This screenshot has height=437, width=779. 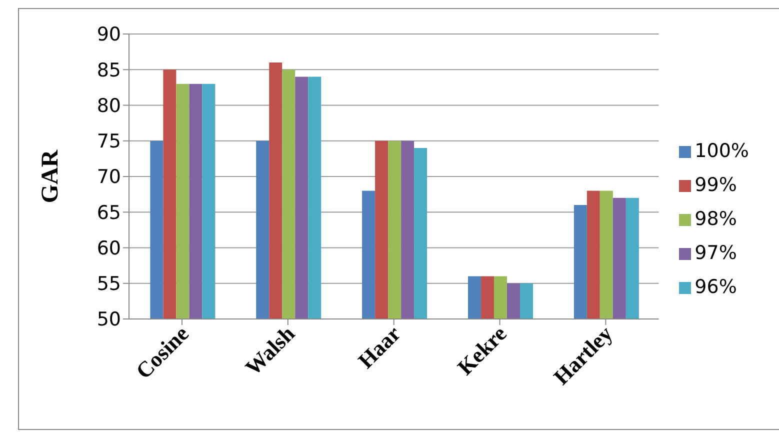 What do you see at coordinates (108, 177) in the screenshot?
I see `y-tick-label: 70` at bounding box center [108, 177].